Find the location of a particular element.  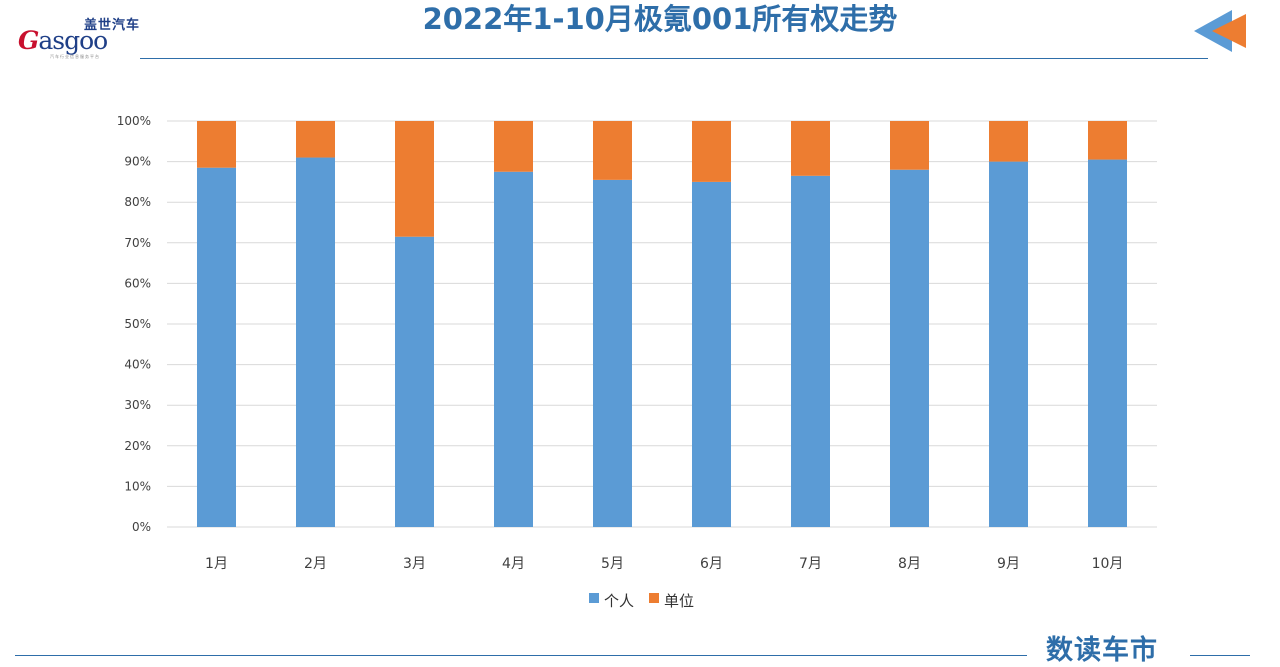

x-tick-label: 4月 is located at coordinates (513, 564).